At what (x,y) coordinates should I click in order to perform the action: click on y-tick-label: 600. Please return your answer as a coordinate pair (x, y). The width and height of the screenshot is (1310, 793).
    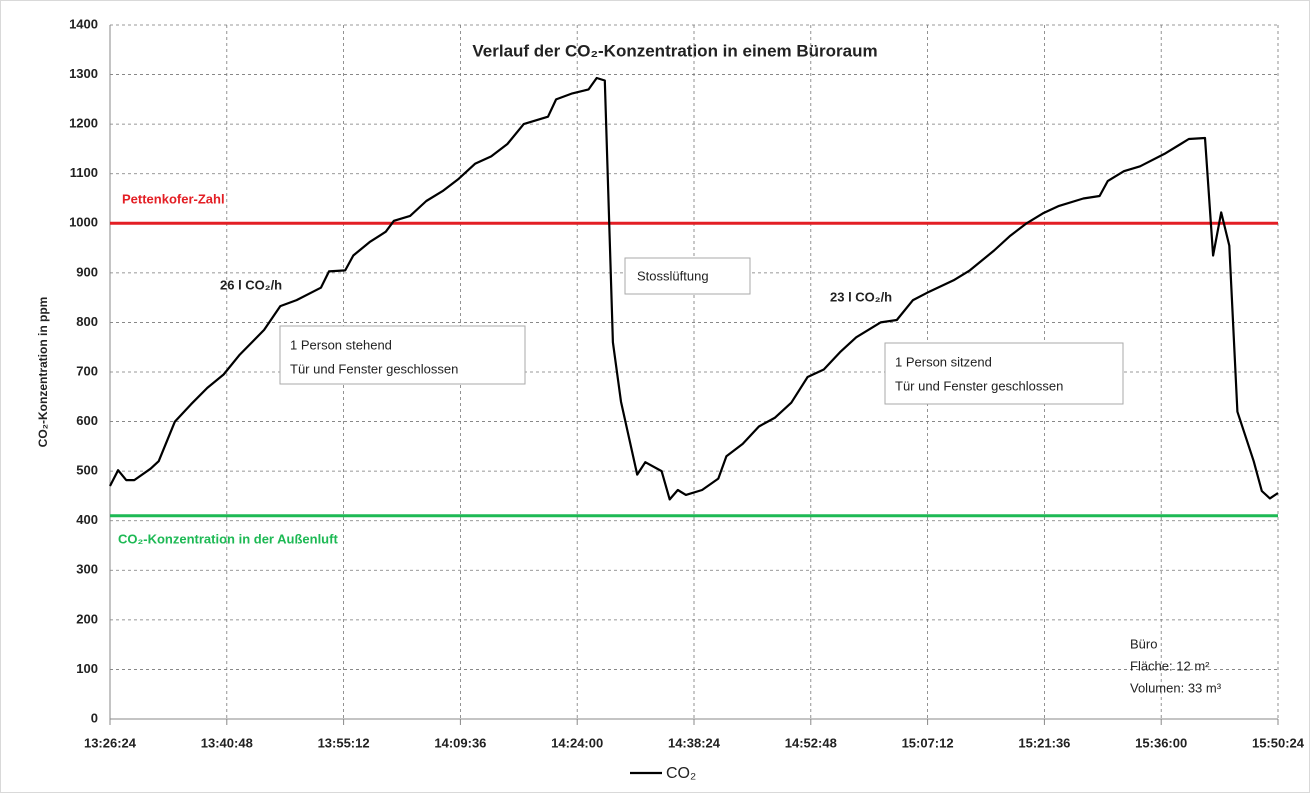
    Looking at the image, I should click on (87, 420).